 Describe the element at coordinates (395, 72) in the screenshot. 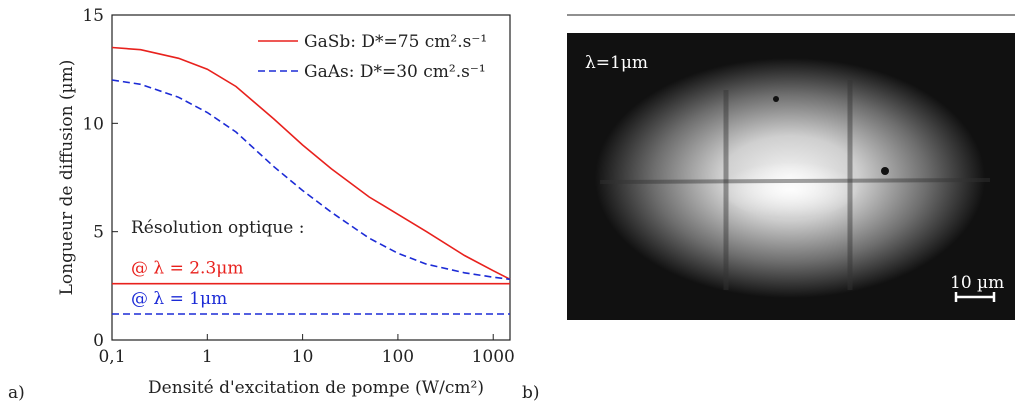

I see `legend-label: GaAs: D*=30 cm².s⁻¹` at that location.